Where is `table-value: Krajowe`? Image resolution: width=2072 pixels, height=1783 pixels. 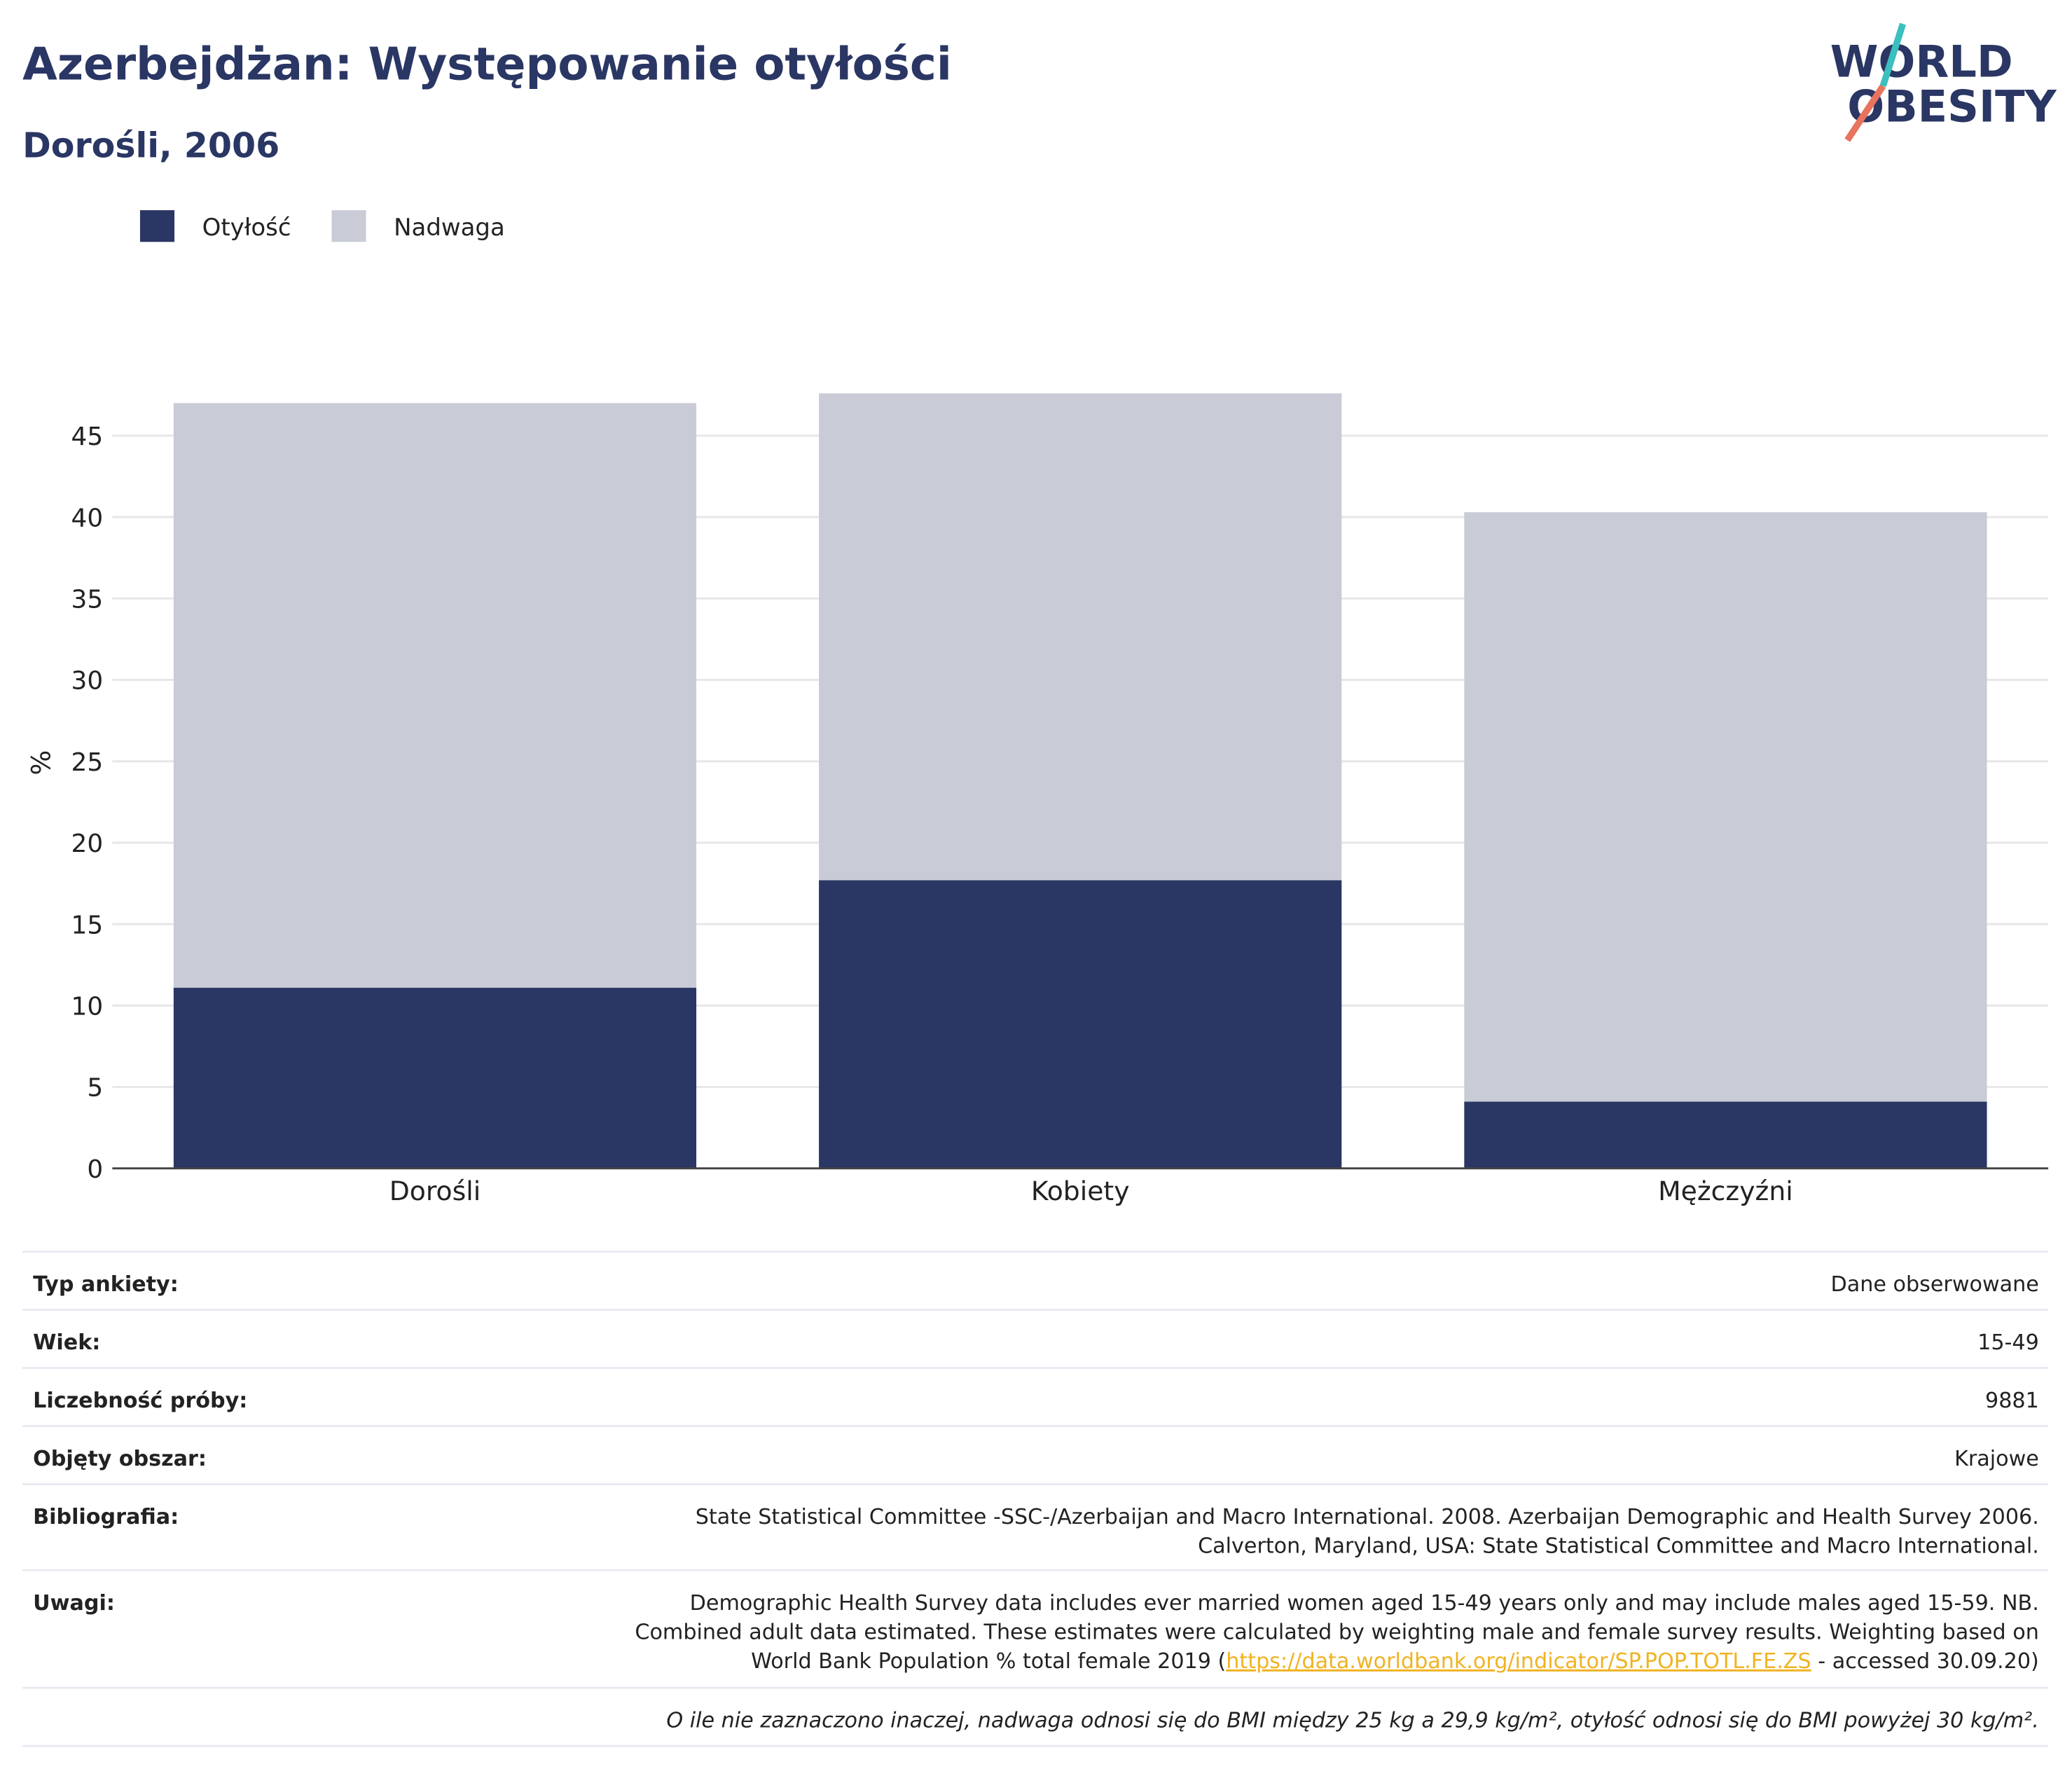 table-value: Krajowe is located at coordinates (1997, 1459).